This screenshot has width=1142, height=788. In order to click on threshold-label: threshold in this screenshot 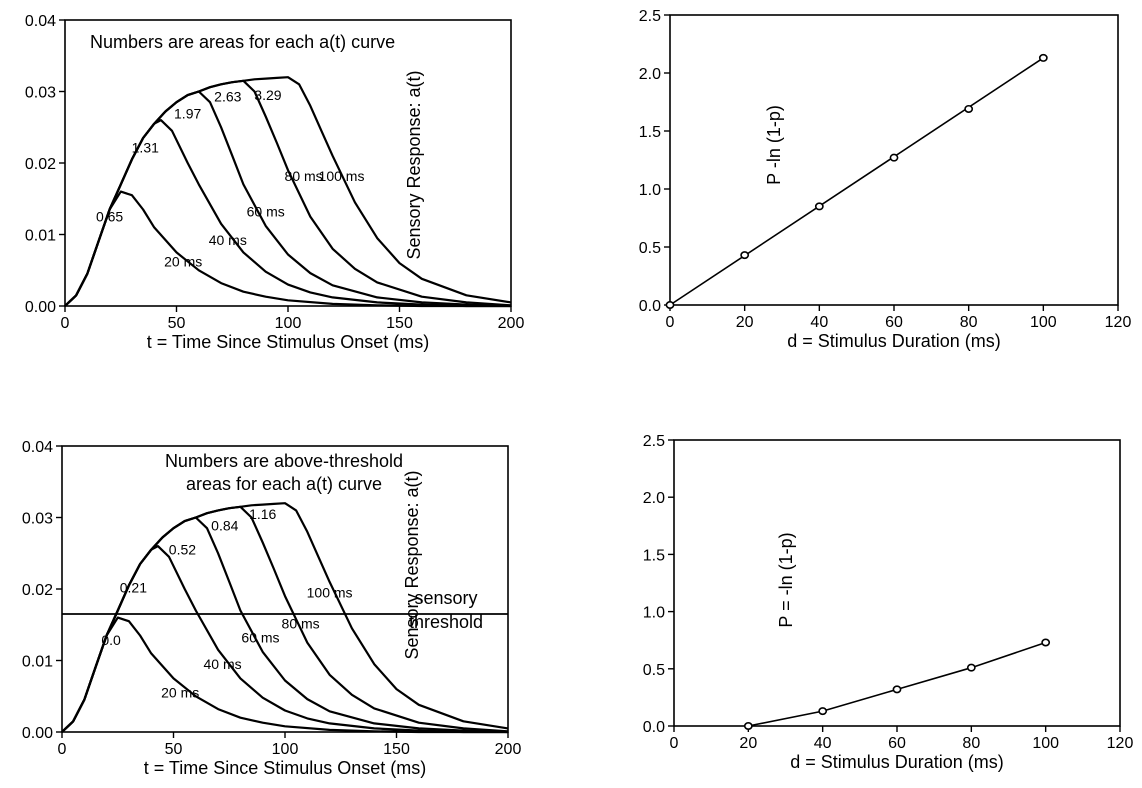, I will do `click(446, 622)`.